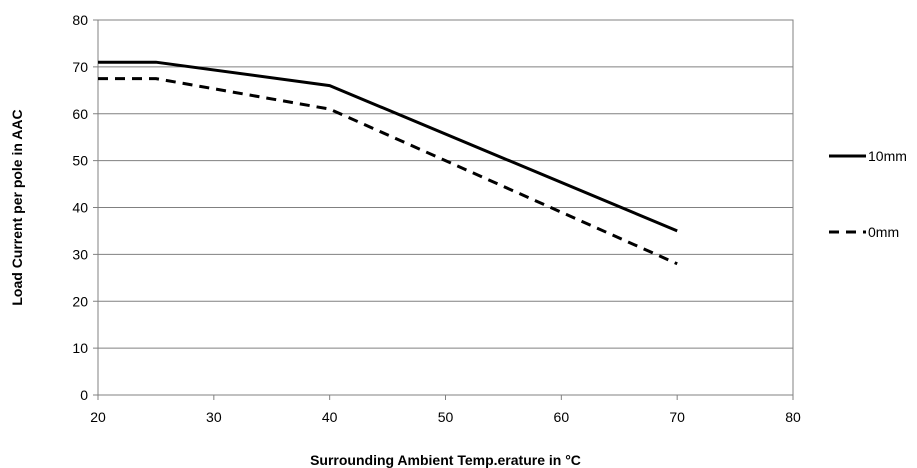 The width and height of the screenshot is (917, 468). I want to click on y-tick-label-40: 40, so click(80, 208).